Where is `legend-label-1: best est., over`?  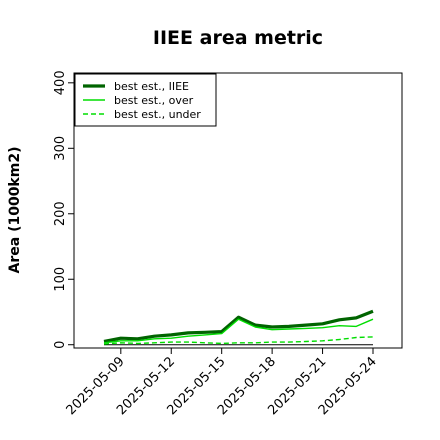 legend-label-1: best est., over is located at coordinates (154, 100).